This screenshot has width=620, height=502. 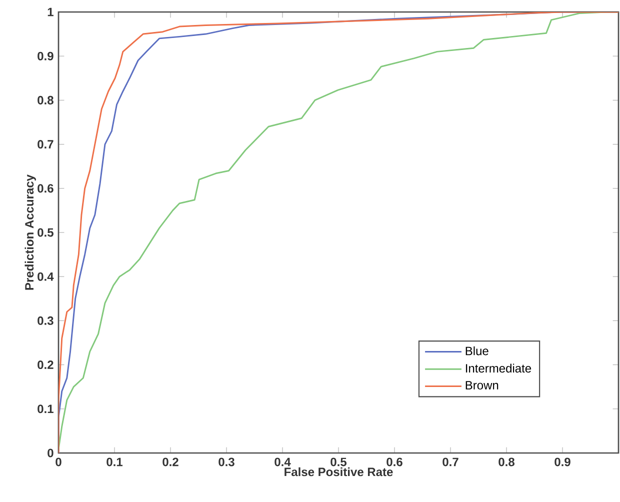 I want to click on x-tick-label: 0.9, so click(x=562, y=462).